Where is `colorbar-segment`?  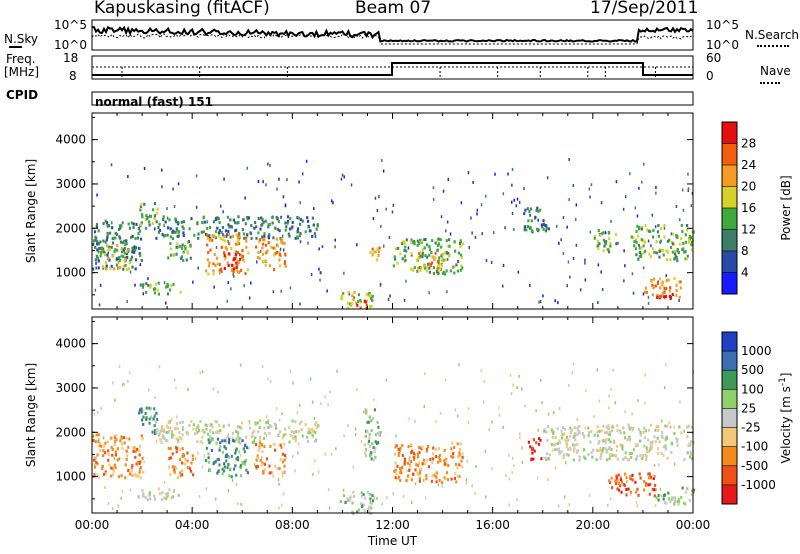
colorbar-segment is located at coordinates (729, 283).